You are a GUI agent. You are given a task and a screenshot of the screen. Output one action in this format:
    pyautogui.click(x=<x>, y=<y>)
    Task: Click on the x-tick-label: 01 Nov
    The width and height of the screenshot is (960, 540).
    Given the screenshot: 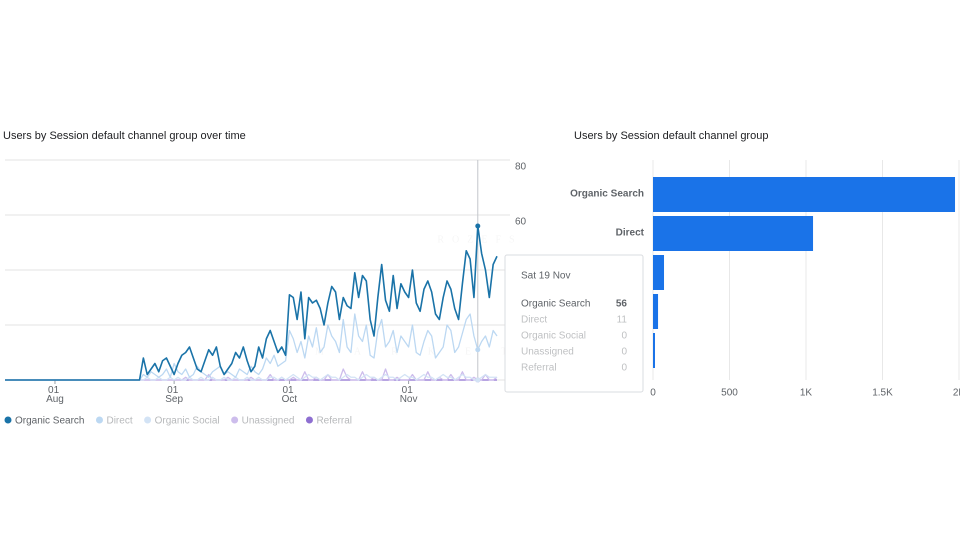 What is the action you would take?
    pyautogui.click(x=409, y=395)
    